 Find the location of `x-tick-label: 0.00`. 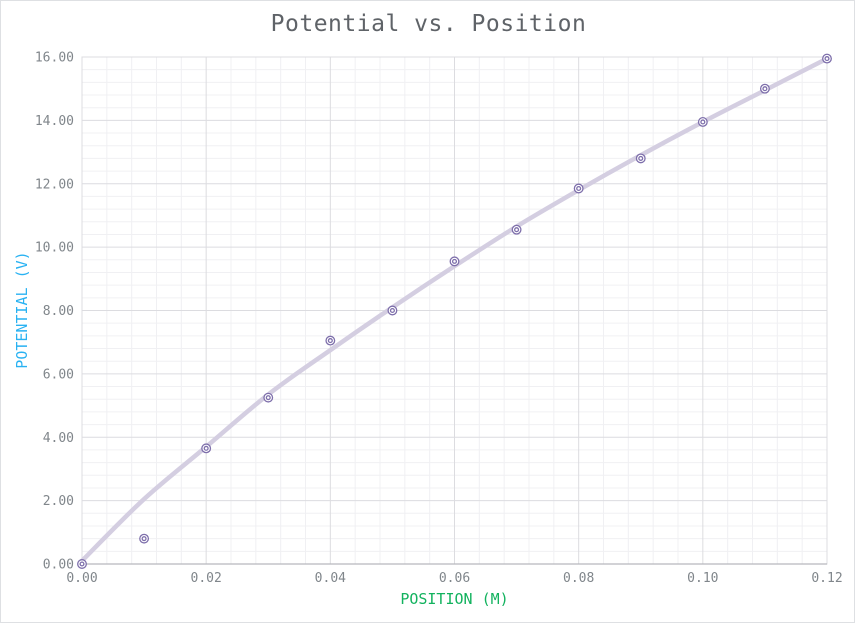

x-tick-label: 0.00 is located at coordinates (81, 578).